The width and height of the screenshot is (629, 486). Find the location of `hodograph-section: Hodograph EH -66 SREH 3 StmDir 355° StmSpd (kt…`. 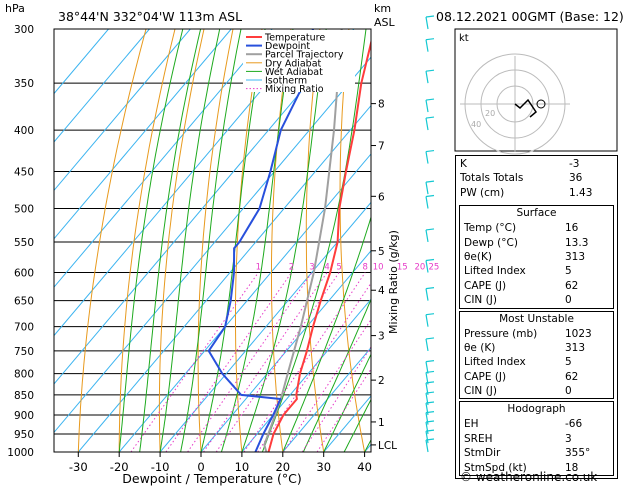

hodograph-section: Hodograph EH -66 SREH 3 StmDir 355° StmSpd (kt… is located at coordinates (536, 439).